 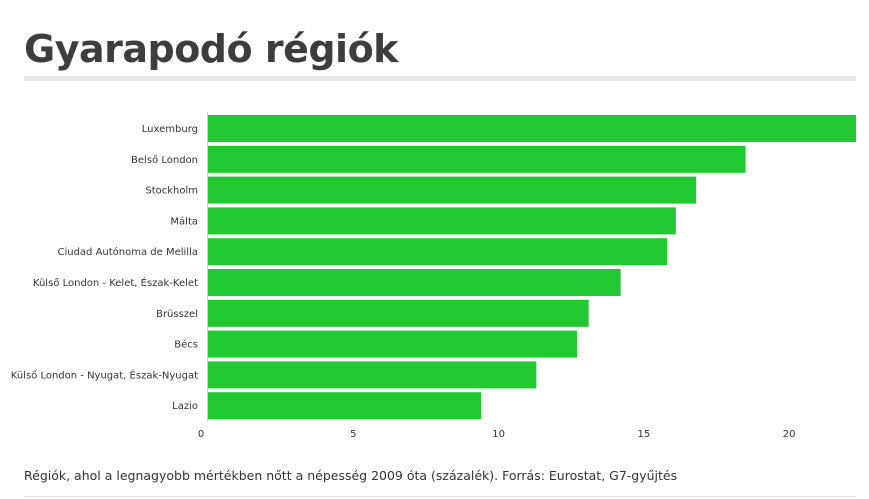 I want to click on x-tick-label: 20, so click(x=789, y=434).